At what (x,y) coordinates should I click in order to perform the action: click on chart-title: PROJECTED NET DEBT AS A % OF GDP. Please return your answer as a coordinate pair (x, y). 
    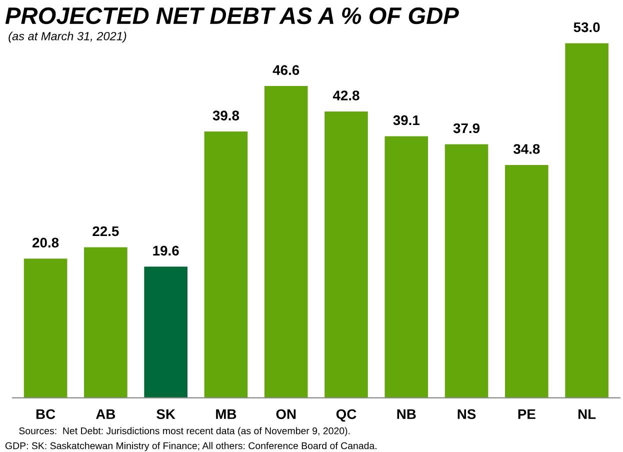
    Looking at the image, I should click on (232, 15).